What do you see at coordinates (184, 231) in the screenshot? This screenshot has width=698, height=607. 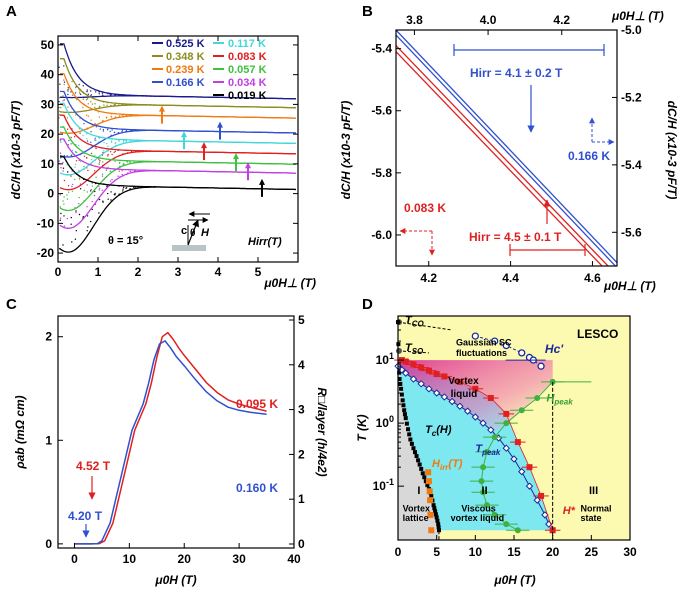 I see `sketch-c: c` at bounding box center [184, 231].